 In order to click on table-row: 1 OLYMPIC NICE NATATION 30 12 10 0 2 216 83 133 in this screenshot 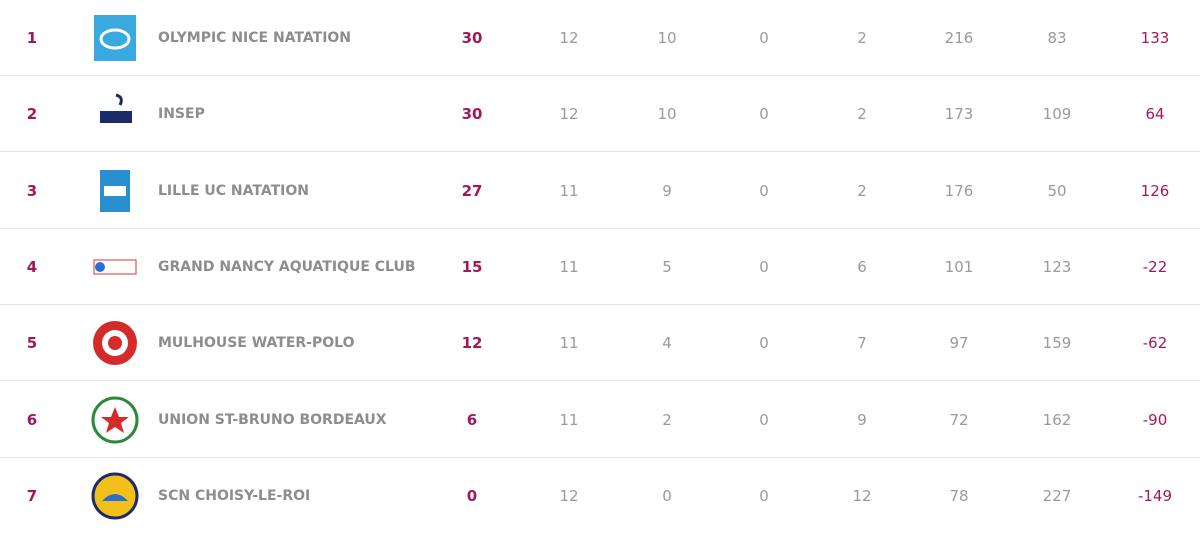, I will do `click(600, 38)`.